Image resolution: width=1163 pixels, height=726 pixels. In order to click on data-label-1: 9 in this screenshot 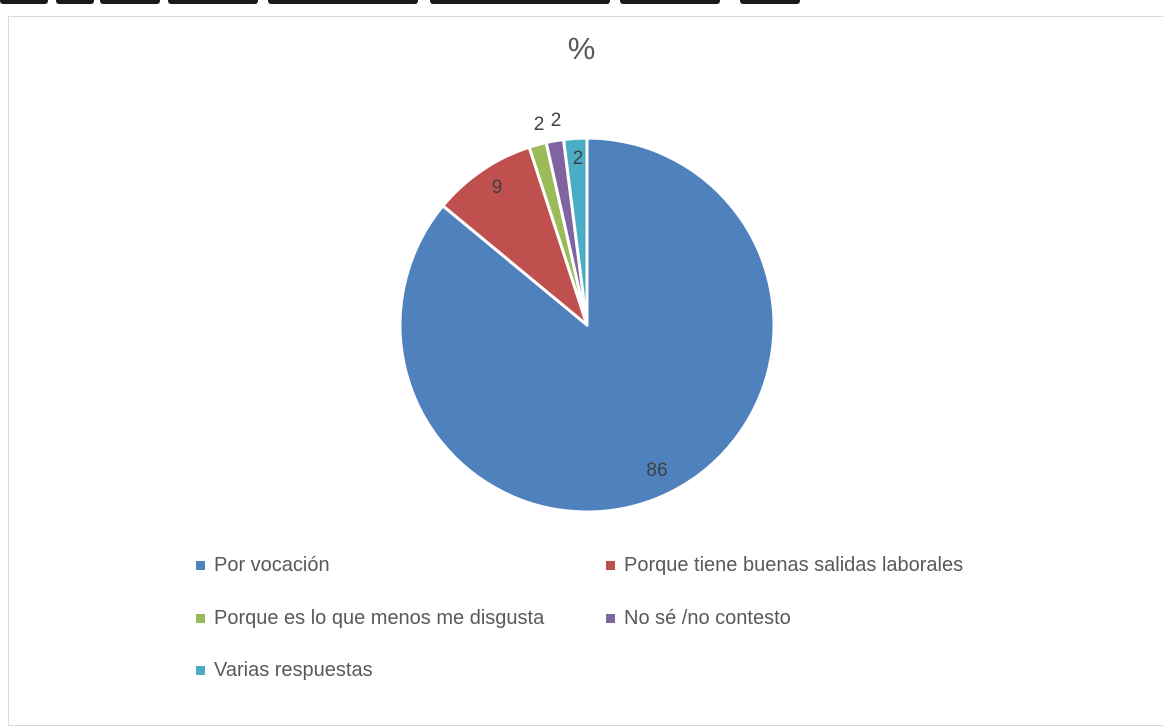, I will do `click(497, 187)`.